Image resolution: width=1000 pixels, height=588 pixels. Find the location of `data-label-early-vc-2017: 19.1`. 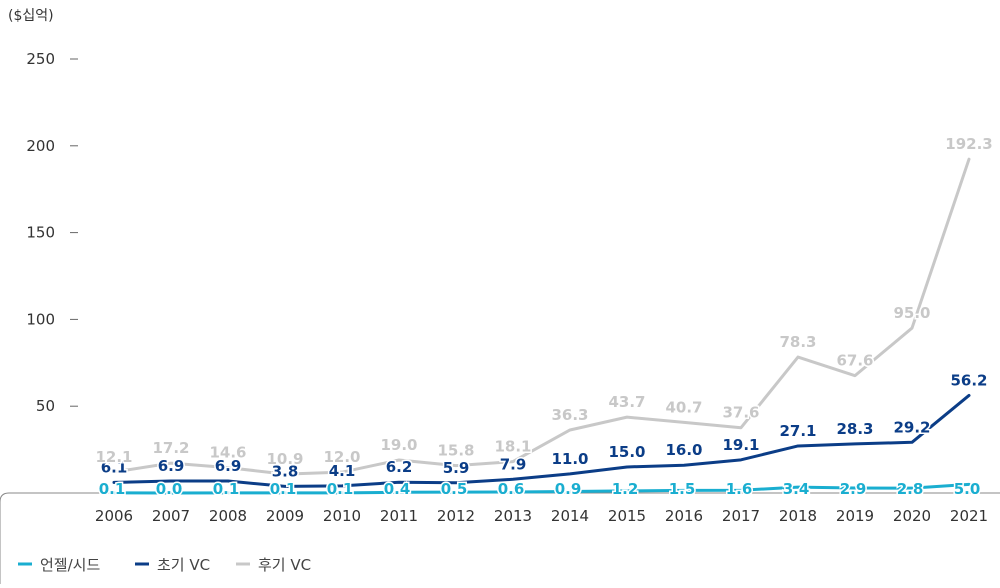

data-label-early-vc-2017: 19.1 is located at coordinates (740, 445).